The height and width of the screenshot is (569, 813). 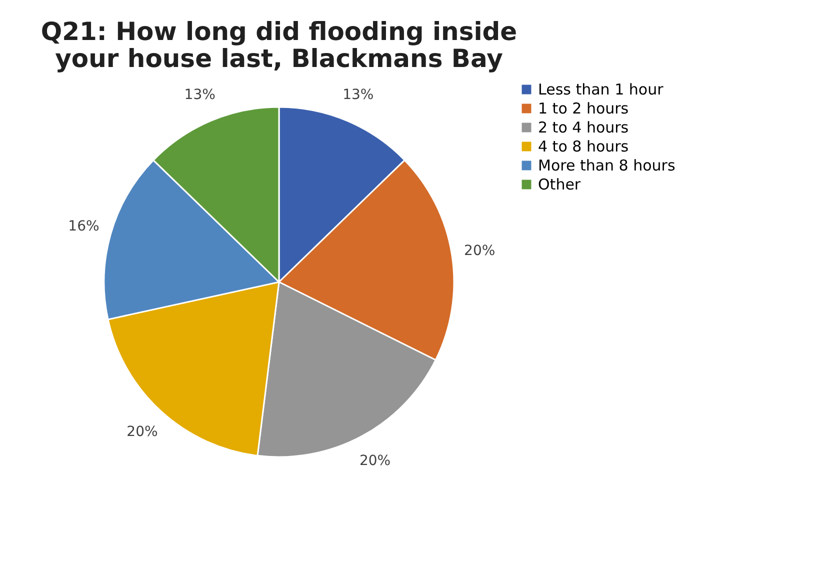 I want to click on data-label: 16%, so click(x=84, y=226).